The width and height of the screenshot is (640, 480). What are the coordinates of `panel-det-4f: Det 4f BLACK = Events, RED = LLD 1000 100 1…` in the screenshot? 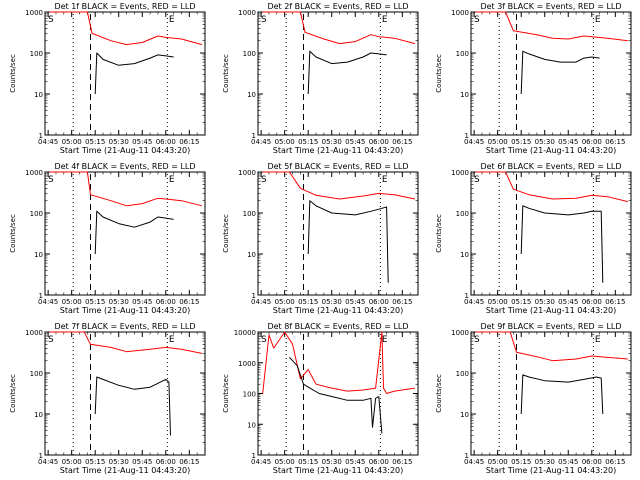 It's located at (107, 238).